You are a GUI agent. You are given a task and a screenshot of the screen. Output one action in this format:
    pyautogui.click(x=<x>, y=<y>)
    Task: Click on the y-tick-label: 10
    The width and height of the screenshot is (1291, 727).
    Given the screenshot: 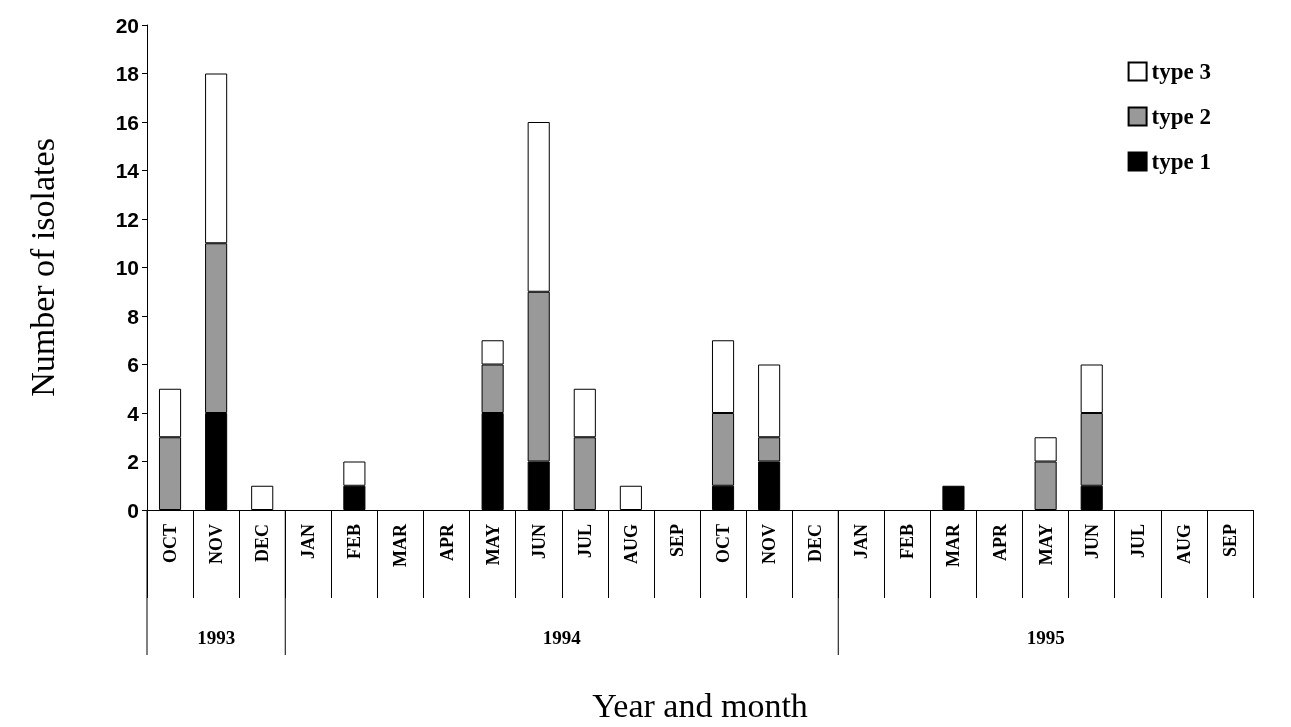 What is the action you would take?
    pyautogui.click(x=127, y=267)
    